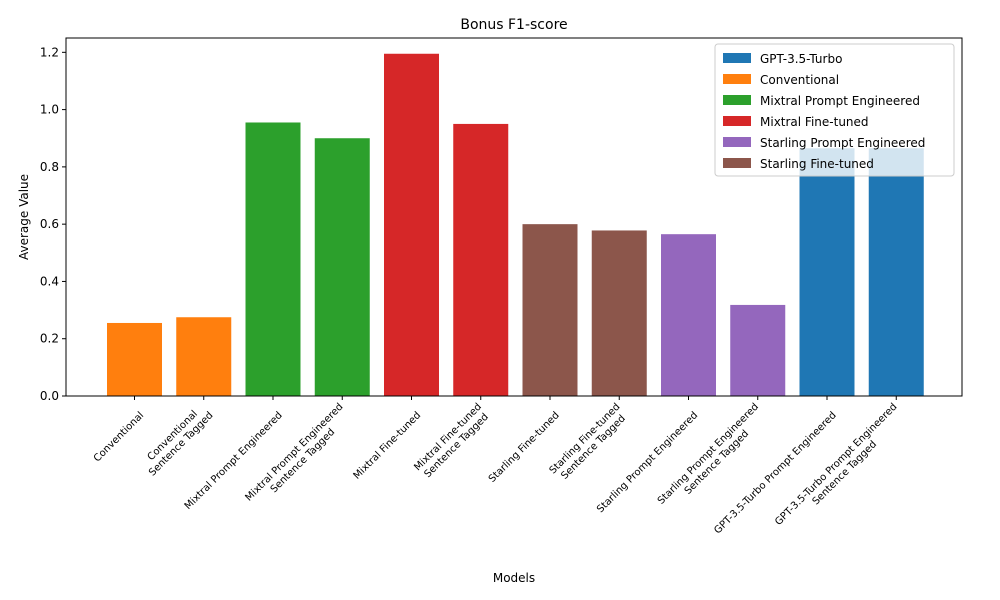 The width and height of the screenshot is (1000, 600). What do you see at coordinates (49, 396) in the screenshot?
I see `y-tick-label: 0.0` at bounding box center [49, 396].